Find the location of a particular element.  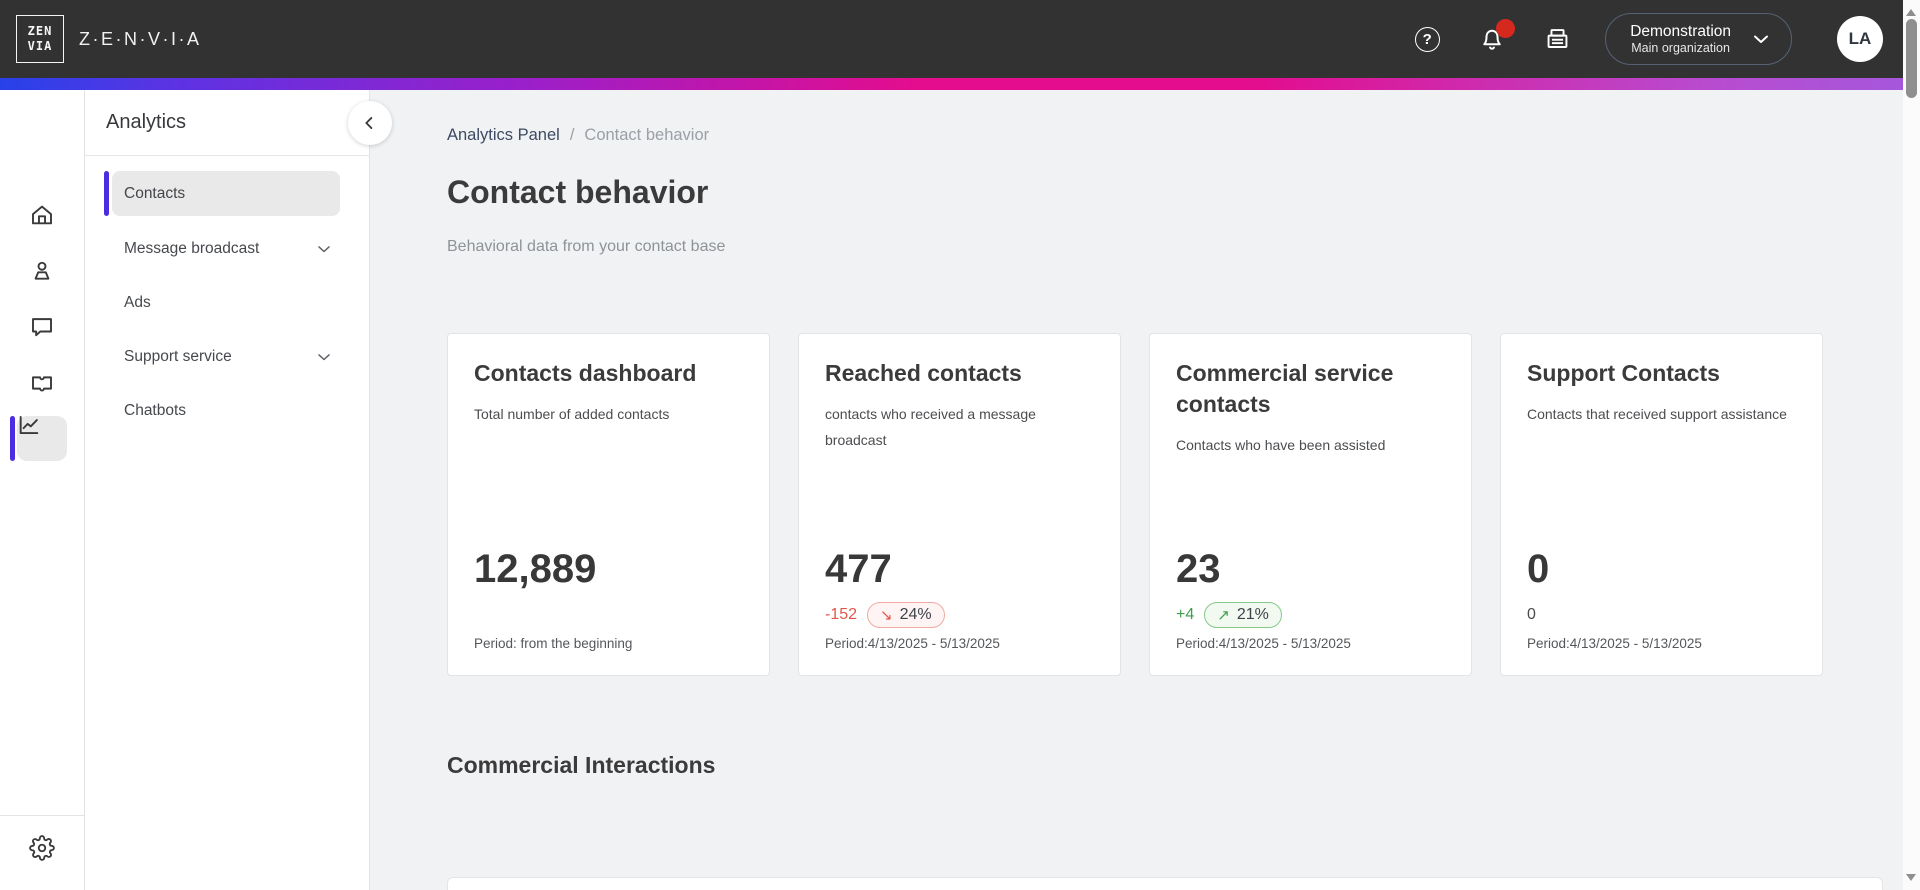

print-button is located at coordinates (1557, 39).